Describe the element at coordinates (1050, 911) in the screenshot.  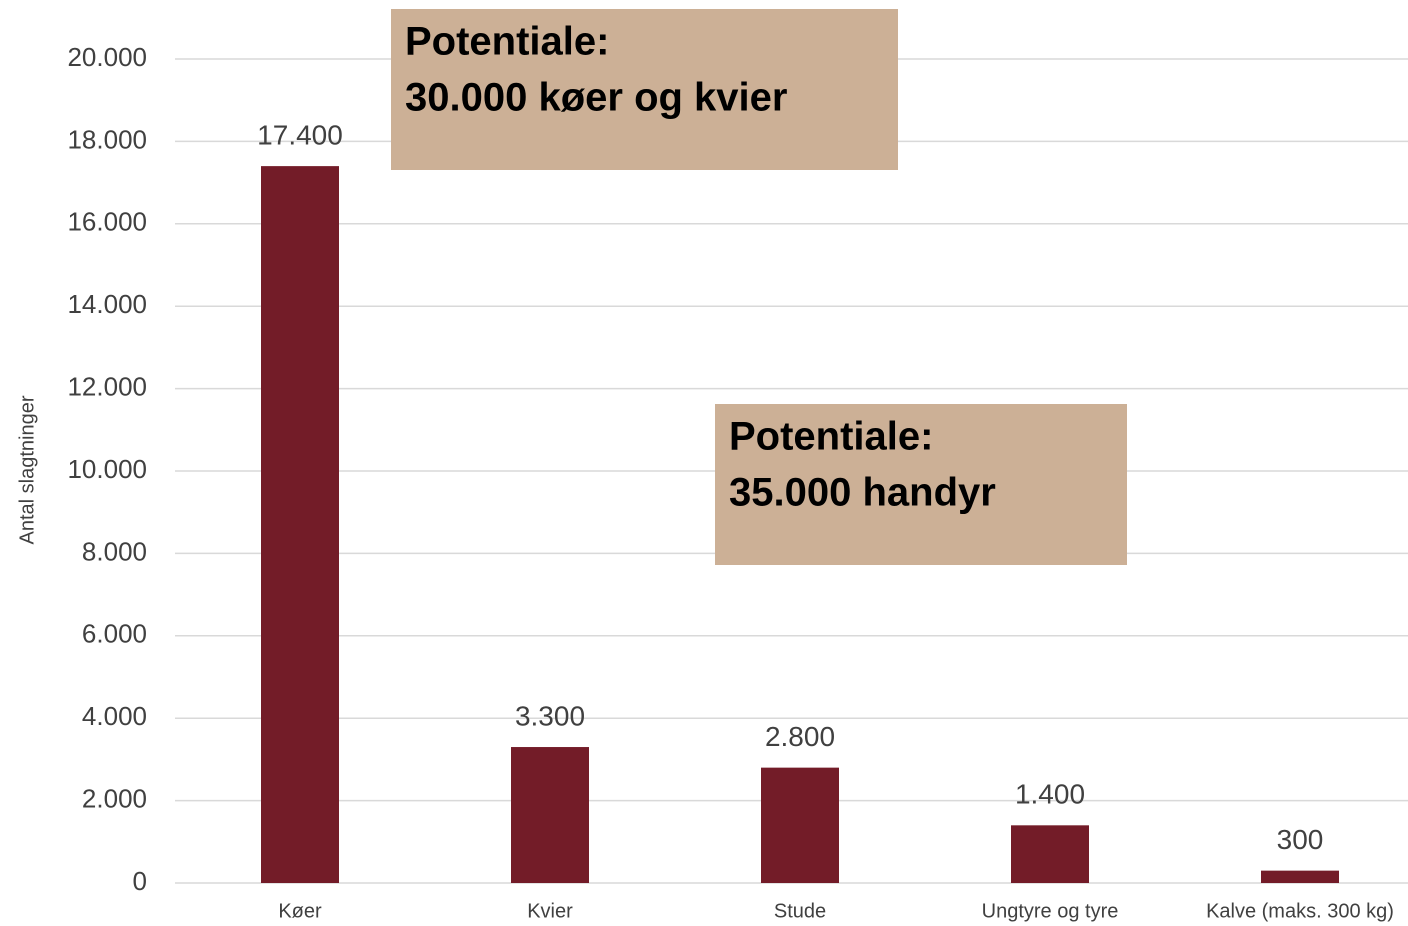
I see `x-tick-label: Ungtyre og tyre` at that location.